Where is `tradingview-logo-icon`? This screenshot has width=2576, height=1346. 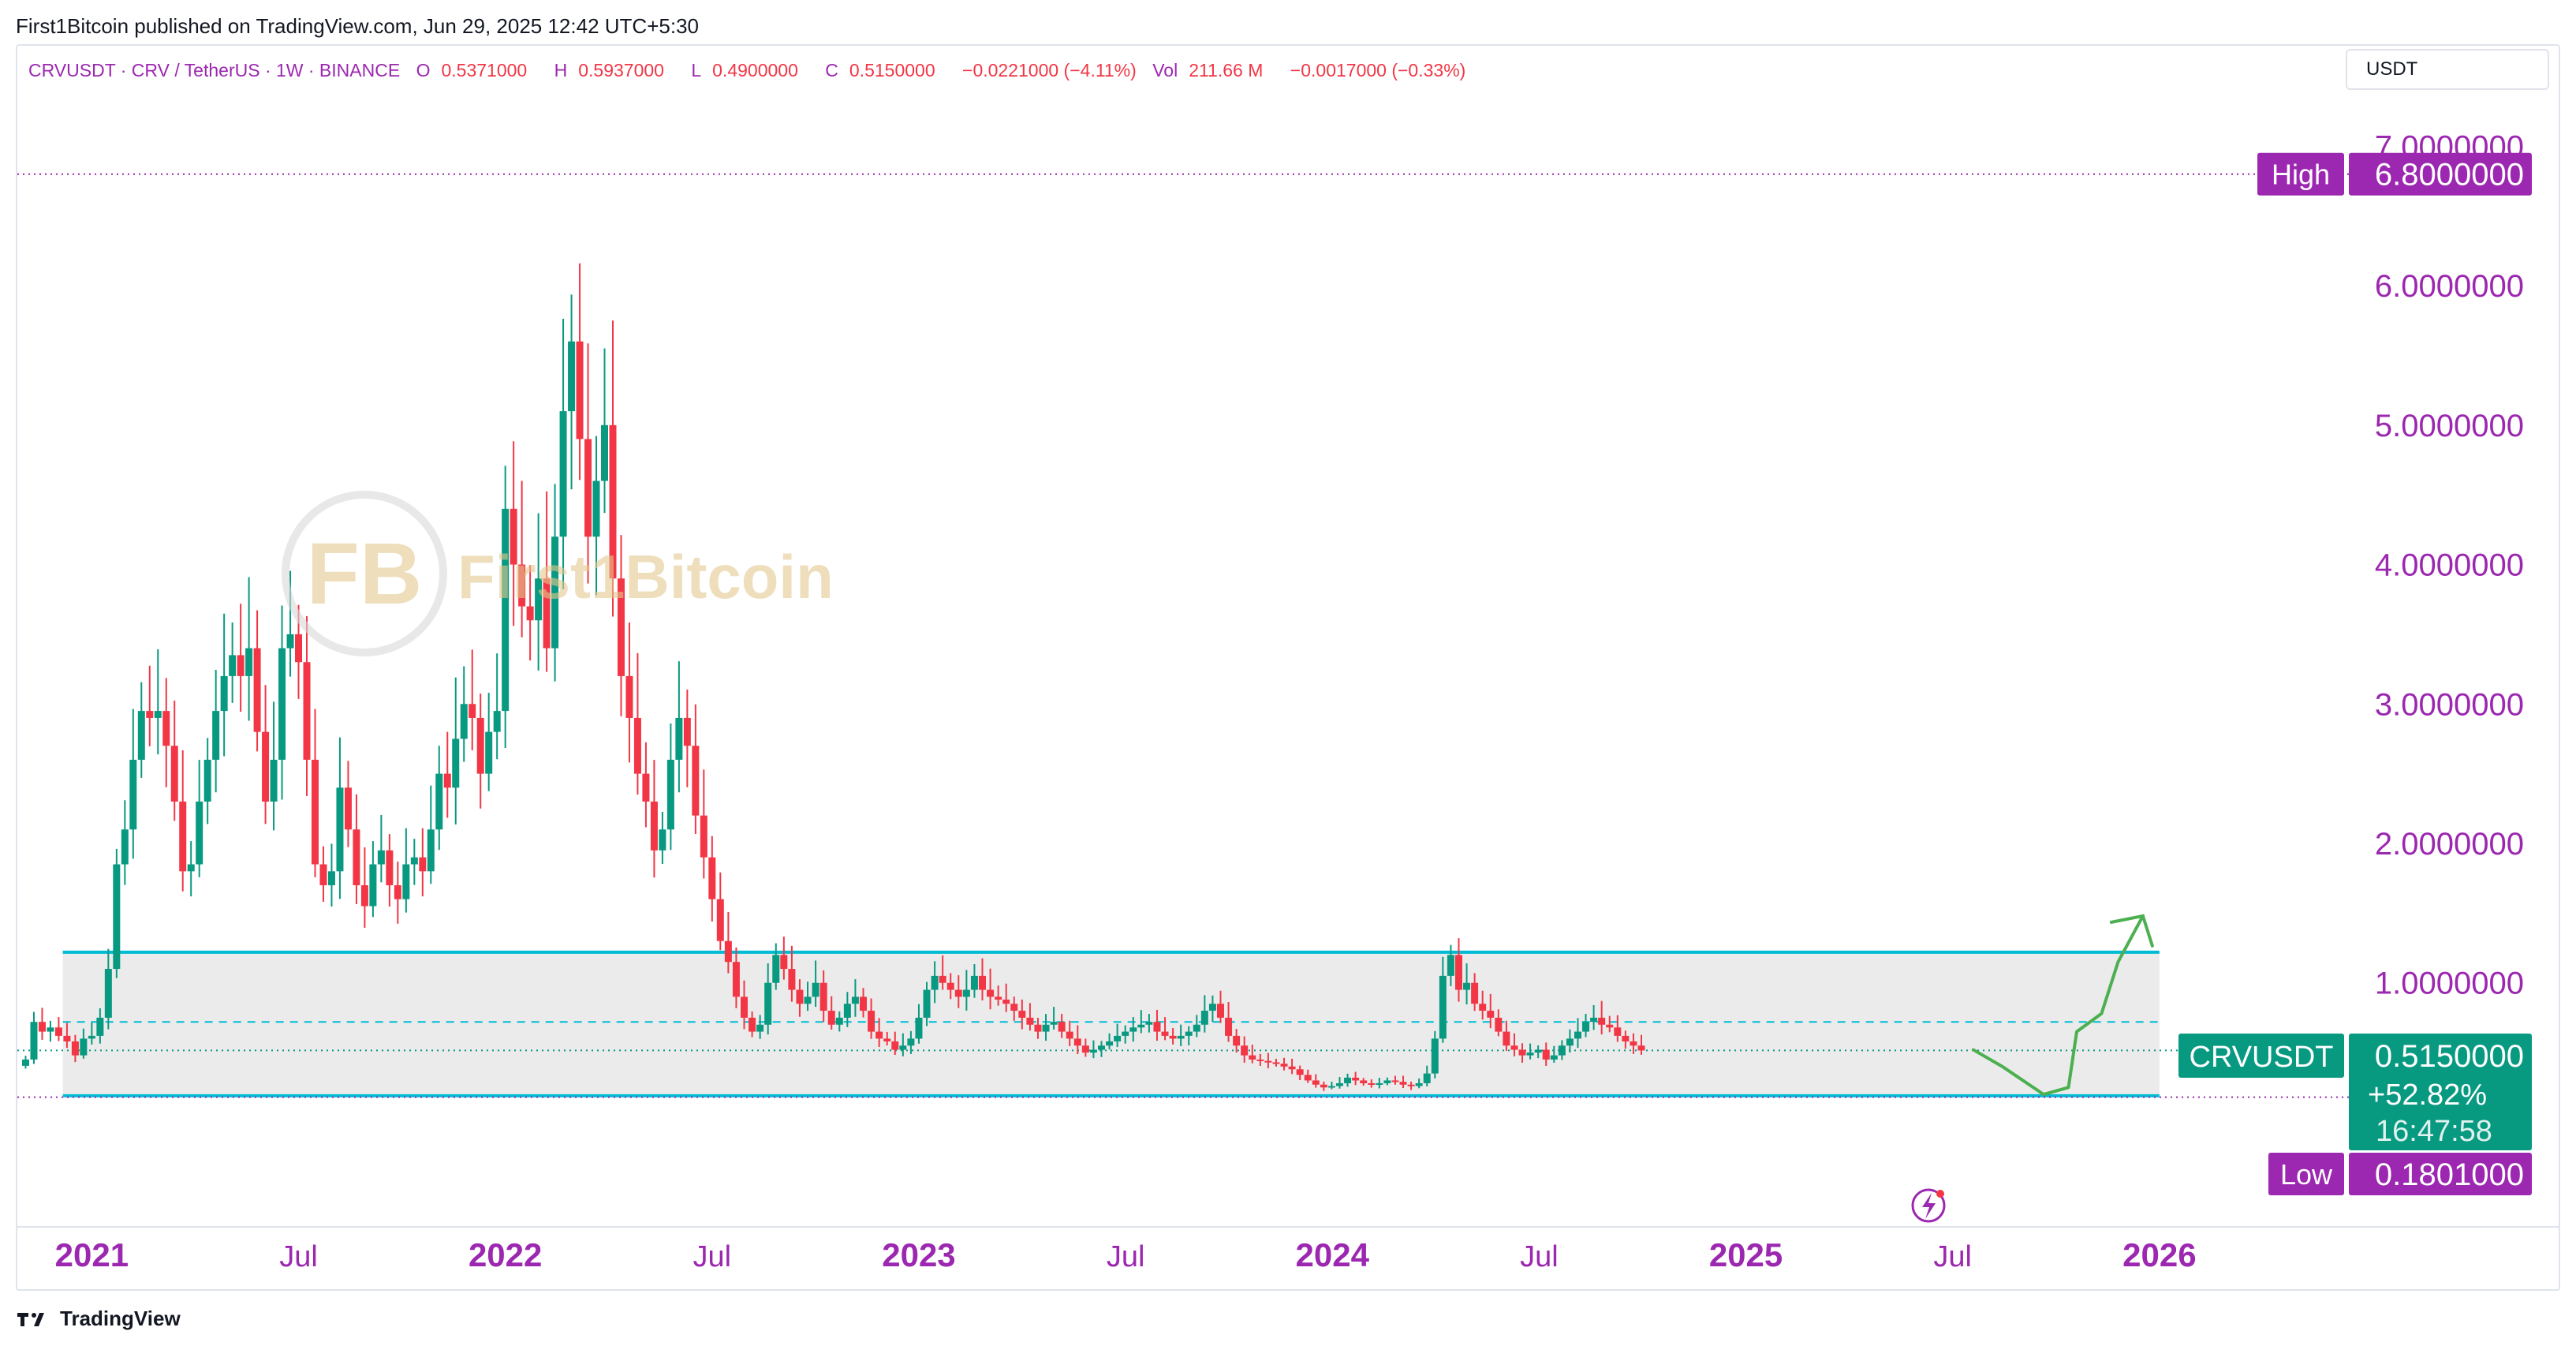
tradingview-logo-icon is located at coordinates (30, 1319).